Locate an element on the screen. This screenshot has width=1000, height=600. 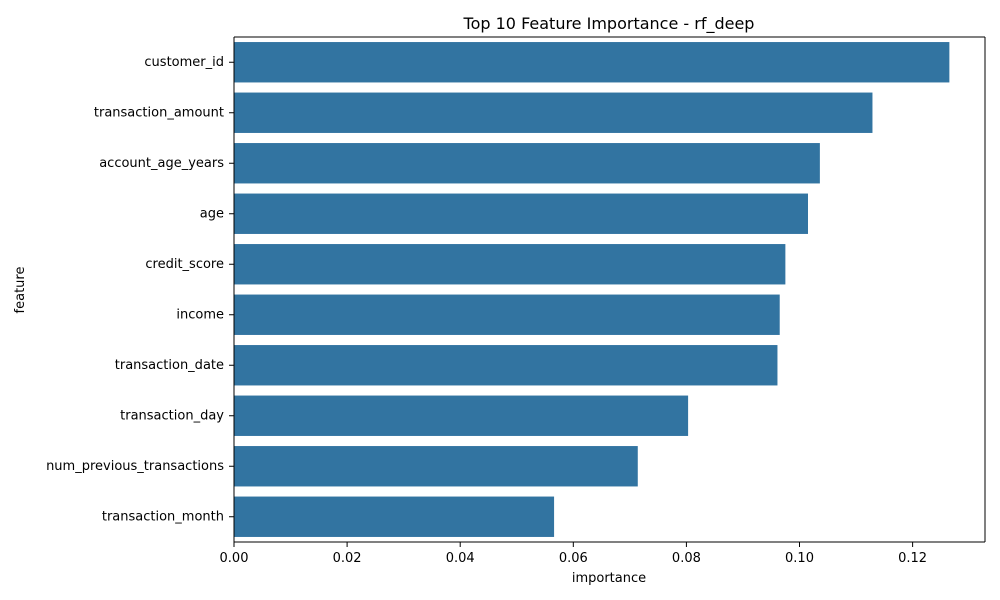
y-tick-label: customer_id is located at coordinates (184, 62).